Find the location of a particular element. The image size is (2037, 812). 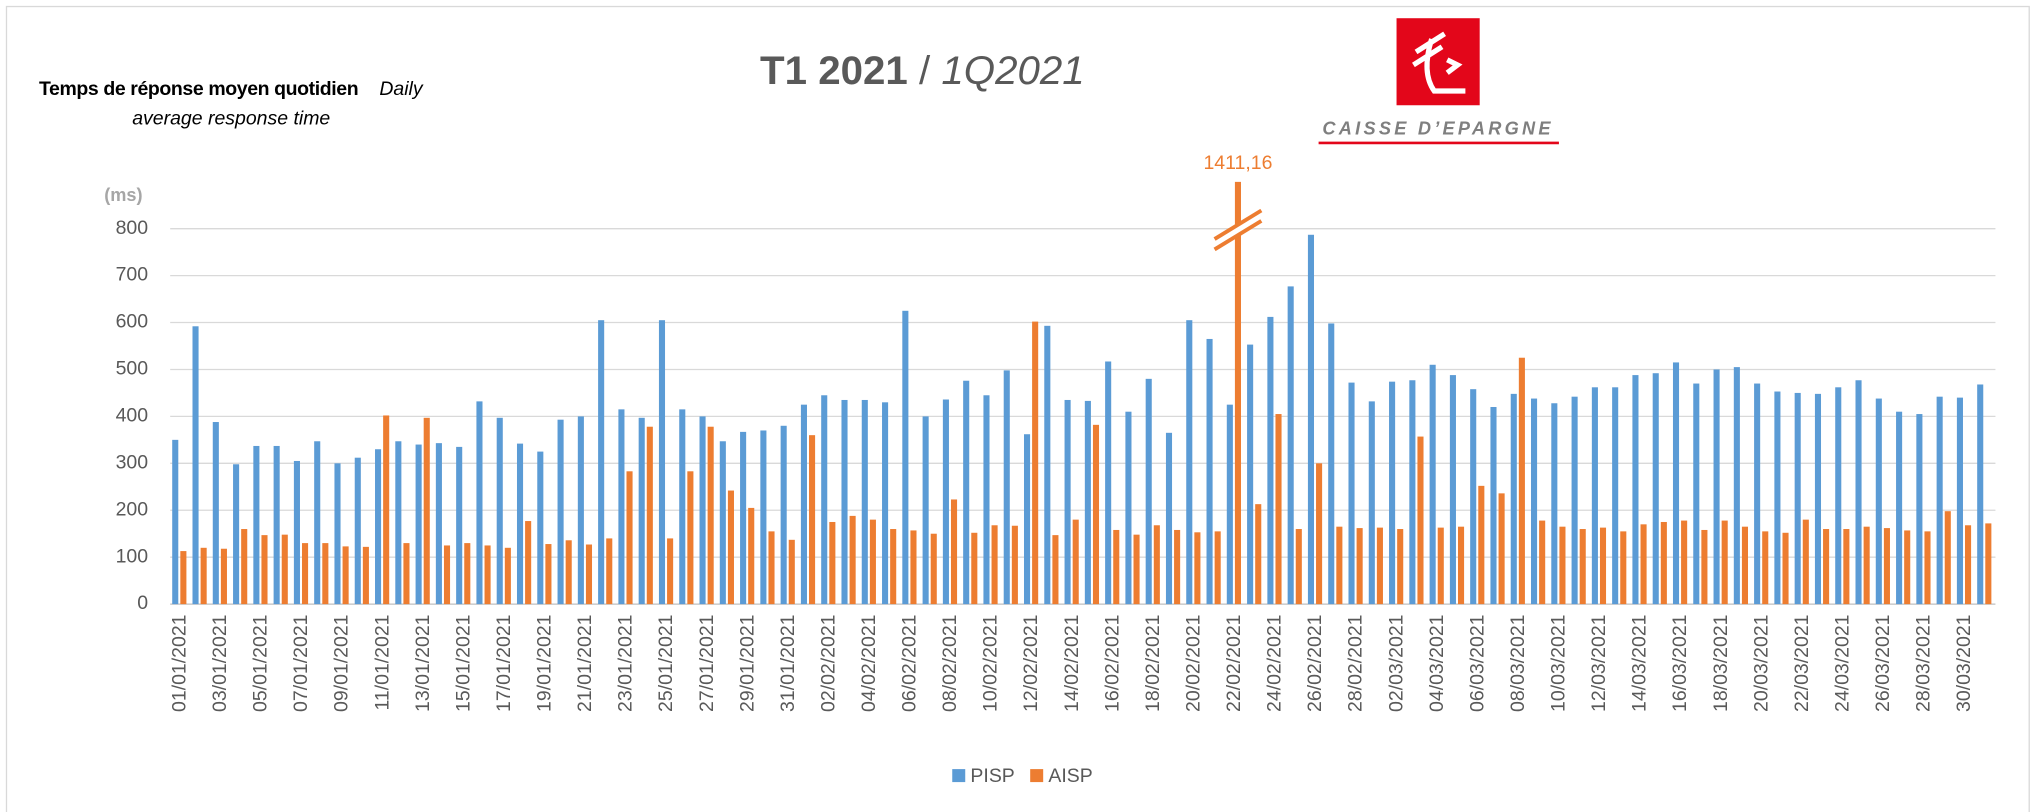

x-tick-label: 26/02/2021 is located at coordinates (1315, 663).